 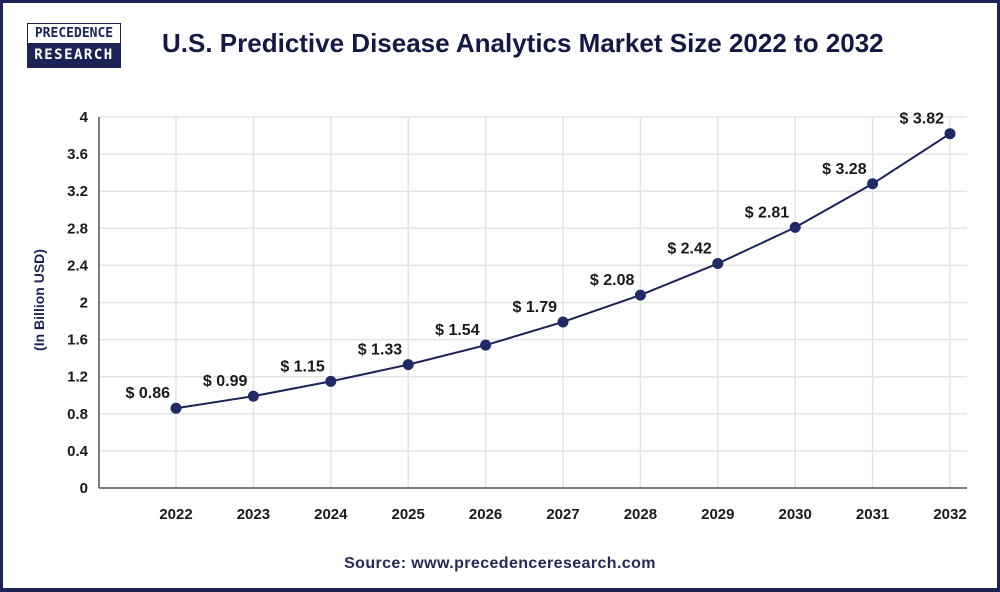 What do you see at coordinates (302, 366) in the screenshot?
I see `data-label: $ 1.15` at bounding box center [302, 366].